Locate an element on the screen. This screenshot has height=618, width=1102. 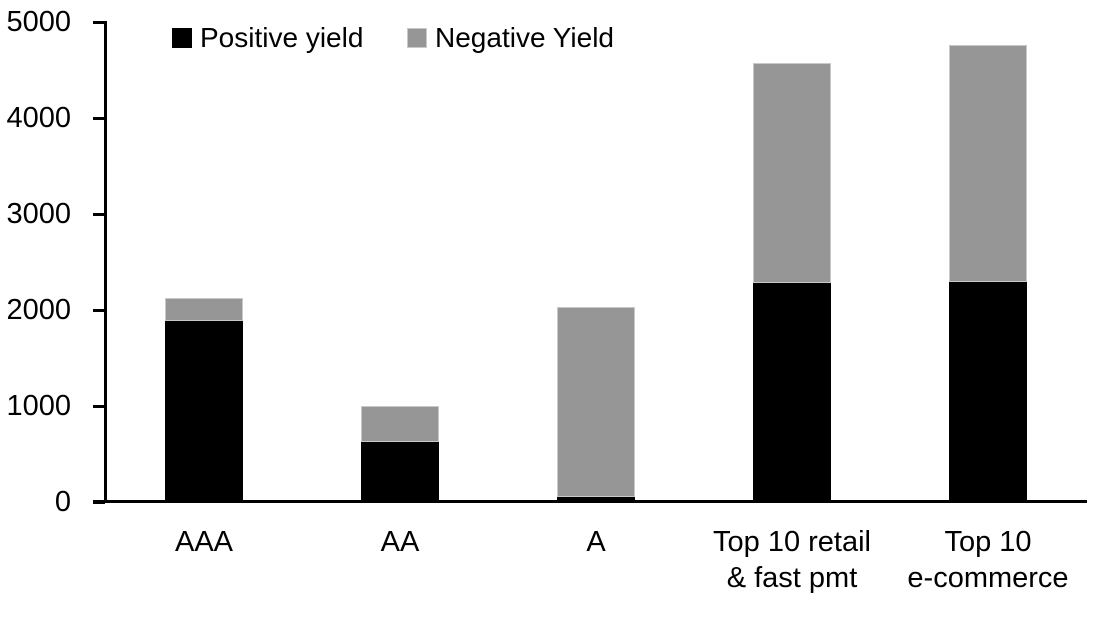
y-axis-tick-label: 3000 is located at coordinates (38, 214).